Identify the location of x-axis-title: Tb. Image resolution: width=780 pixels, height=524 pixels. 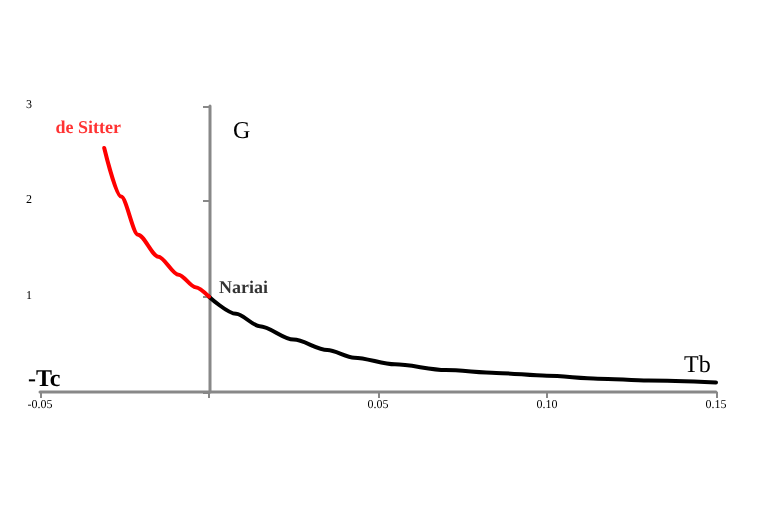
(697, 364).